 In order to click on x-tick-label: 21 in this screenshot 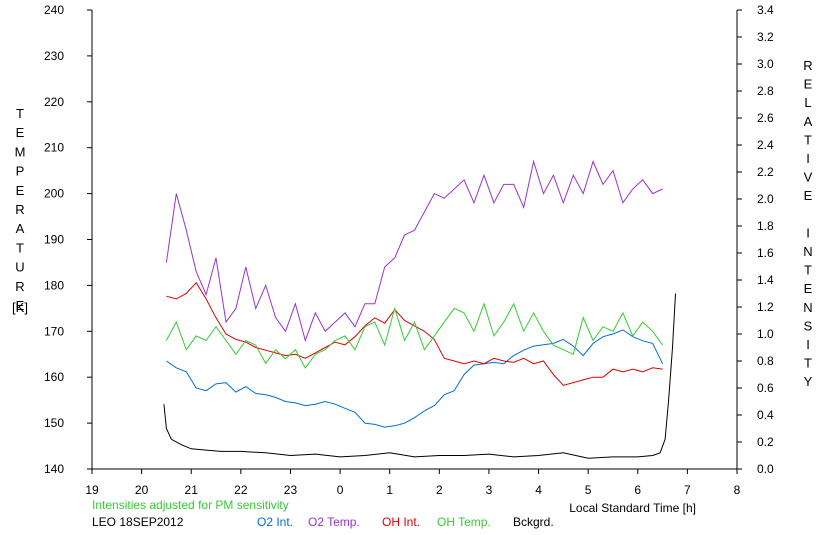, I will do `click(192, 490)`.